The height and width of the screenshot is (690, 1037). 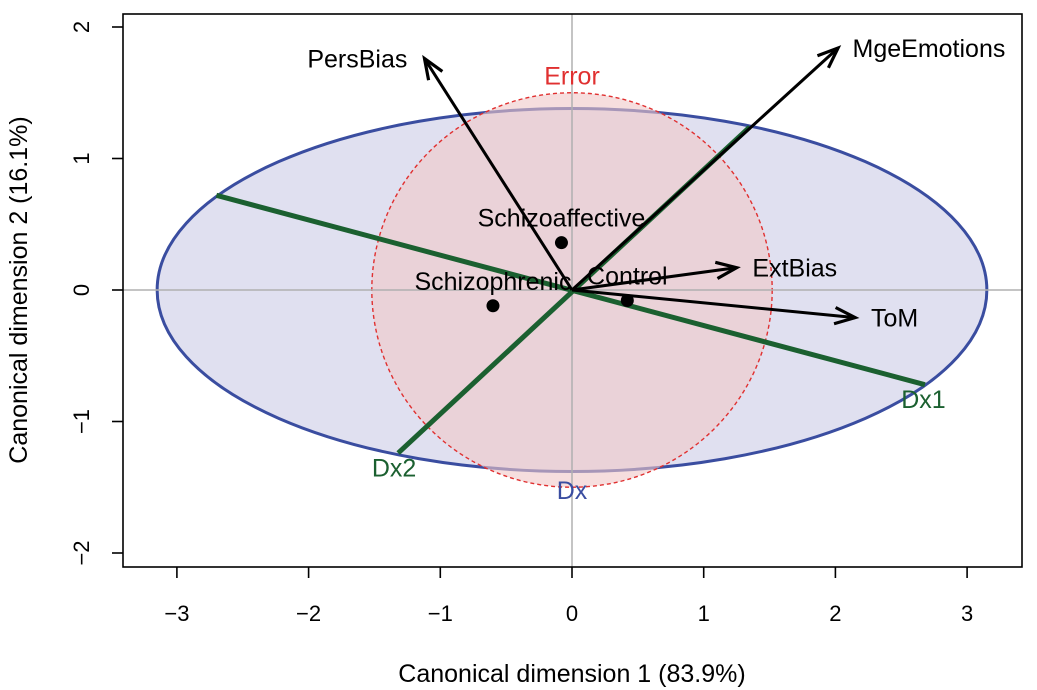 What do you see at coordinates (794, 269) in the screenshot?
I see `extbias-vector-label: ExtBias` at bounding box center [794, 269].